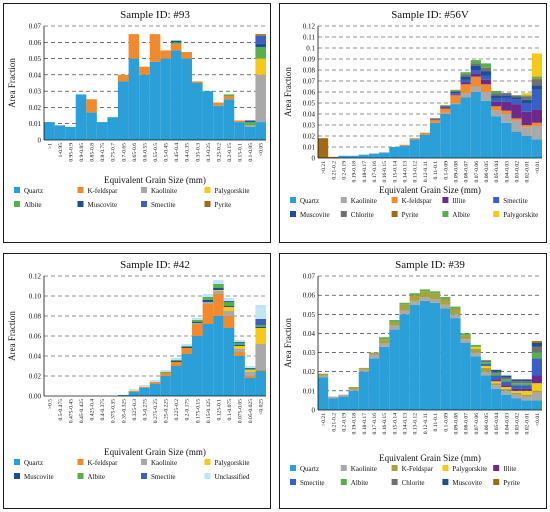  I want to click on x-tick-label: 0.08-0.07, so click(467, 172).